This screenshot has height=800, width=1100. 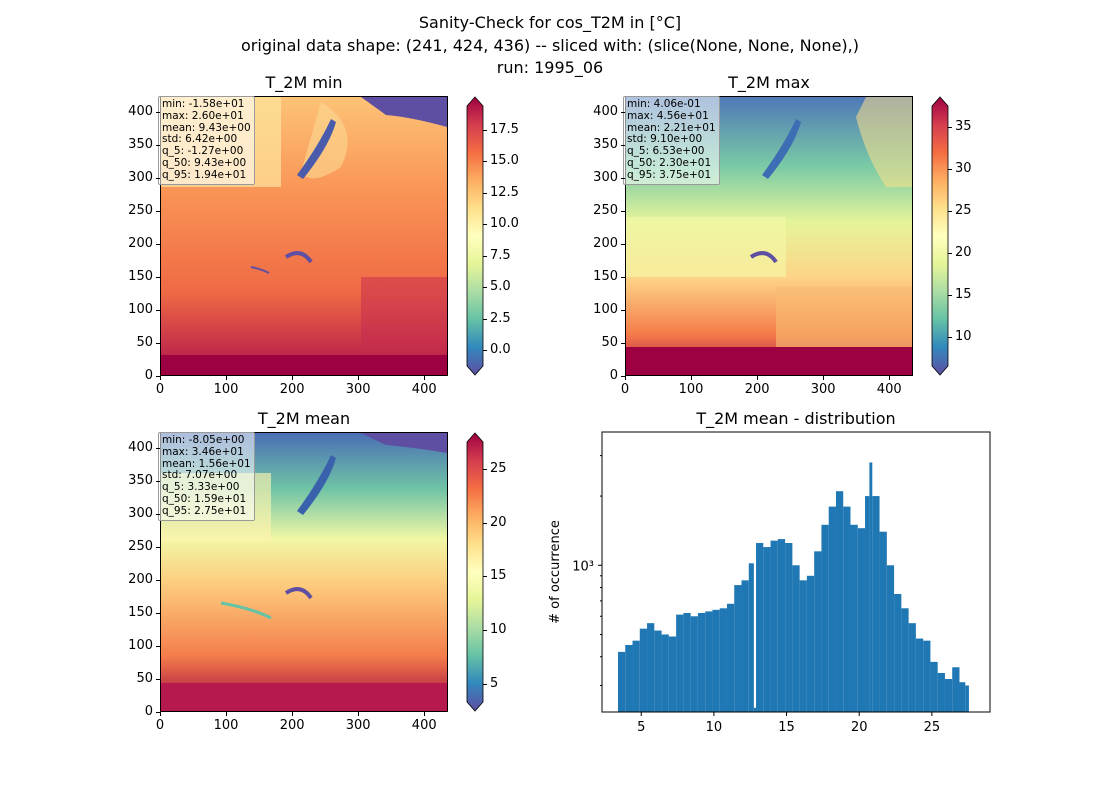 I want to click on histogram-x-tick-label: 25, so click(x=932, y=727).